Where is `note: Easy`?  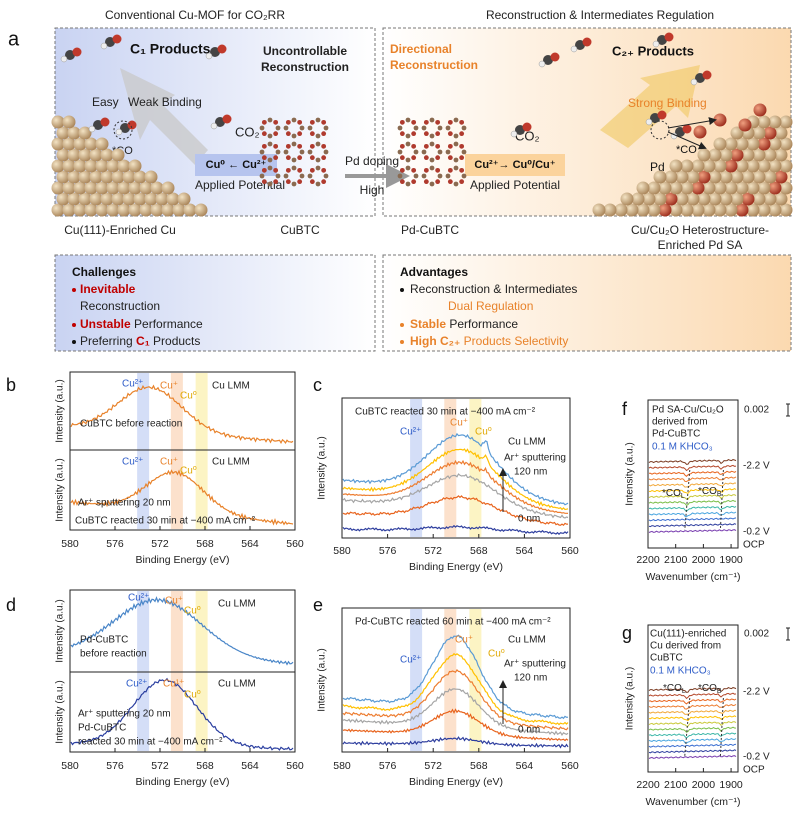 note: Easy is located at coordinates (105, 102).